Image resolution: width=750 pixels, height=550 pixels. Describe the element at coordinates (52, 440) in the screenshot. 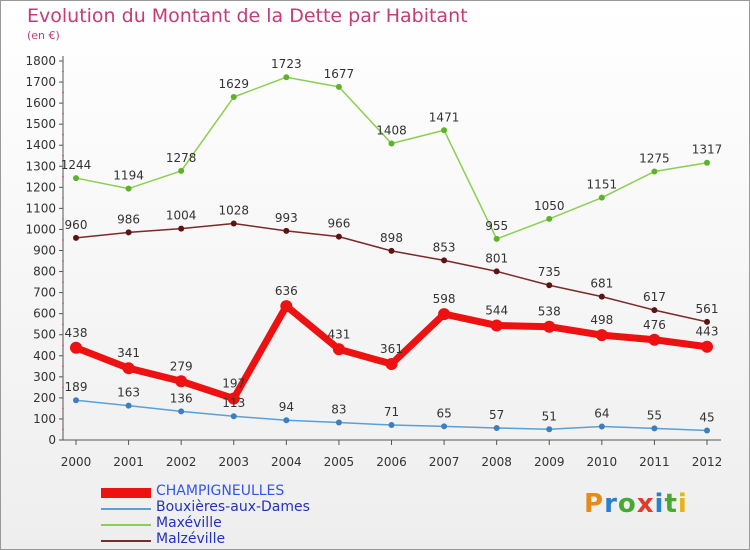

I see `y-tick-label: 0` at that location.